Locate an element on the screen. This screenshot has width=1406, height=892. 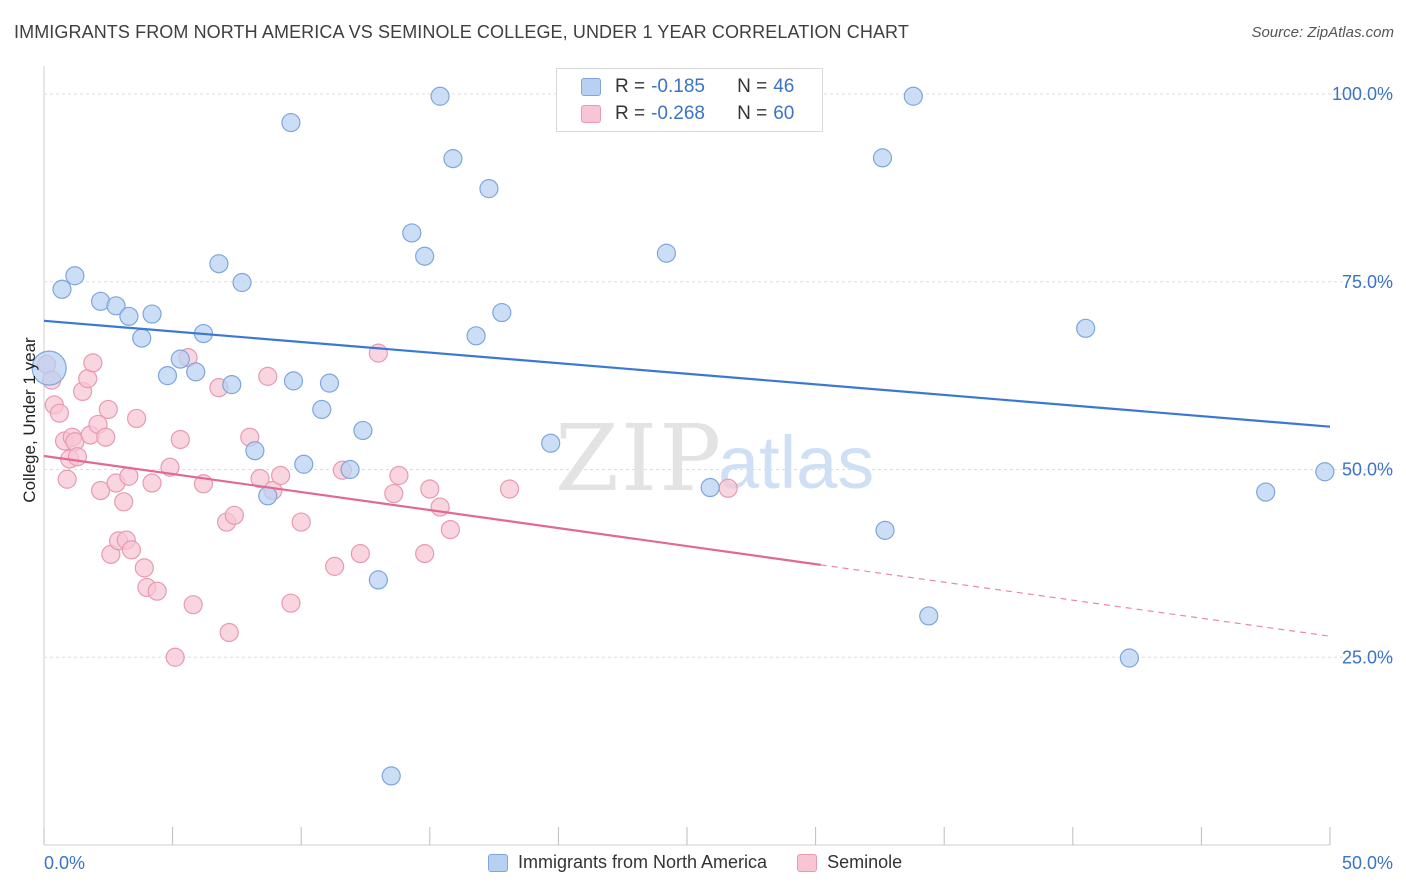
y-axis-label: College, Under 1 year is located at coordinates (29, 420).